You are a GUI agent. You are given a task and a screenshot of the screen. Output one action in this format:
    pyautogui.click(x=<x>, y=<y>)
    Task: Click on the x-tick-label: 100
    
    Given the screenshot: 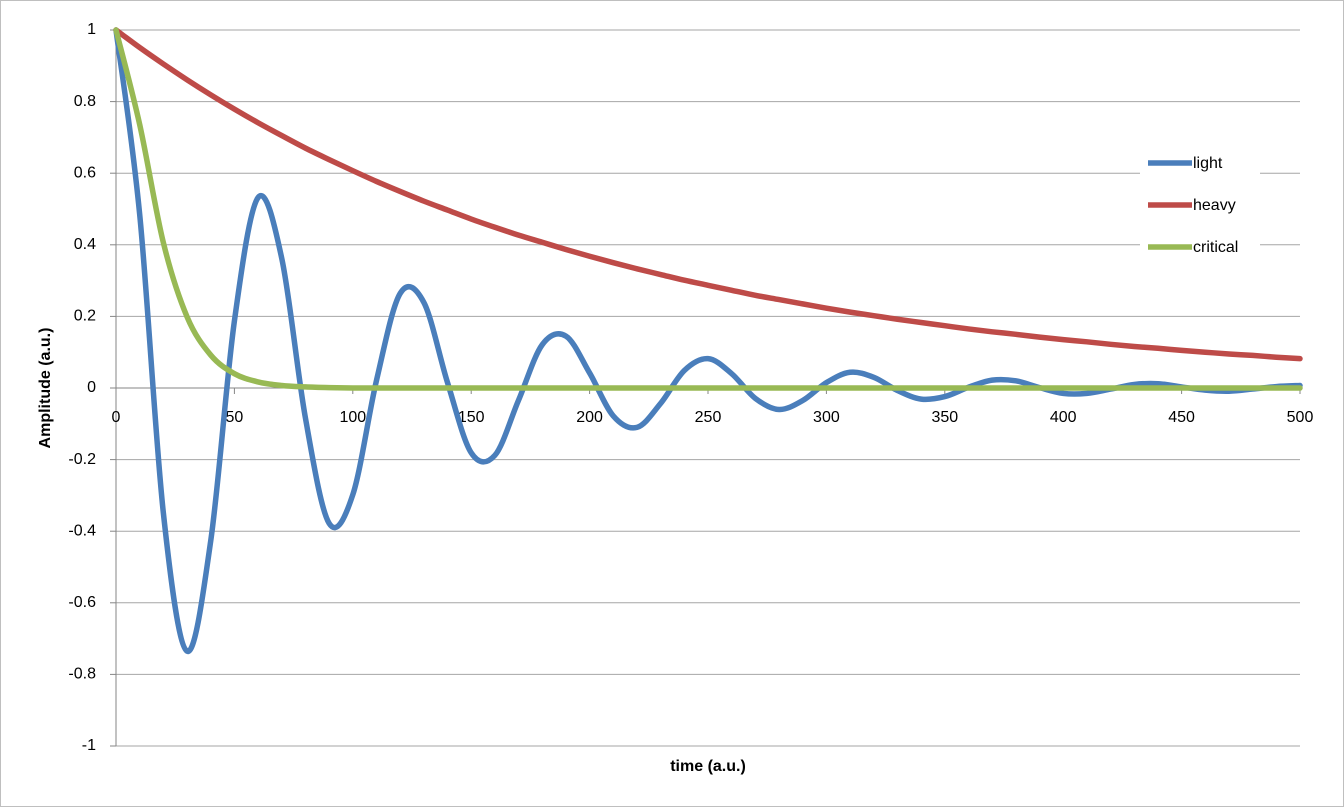 What is the action you would take?
    pyautogui.click(x=352, y=417)
    